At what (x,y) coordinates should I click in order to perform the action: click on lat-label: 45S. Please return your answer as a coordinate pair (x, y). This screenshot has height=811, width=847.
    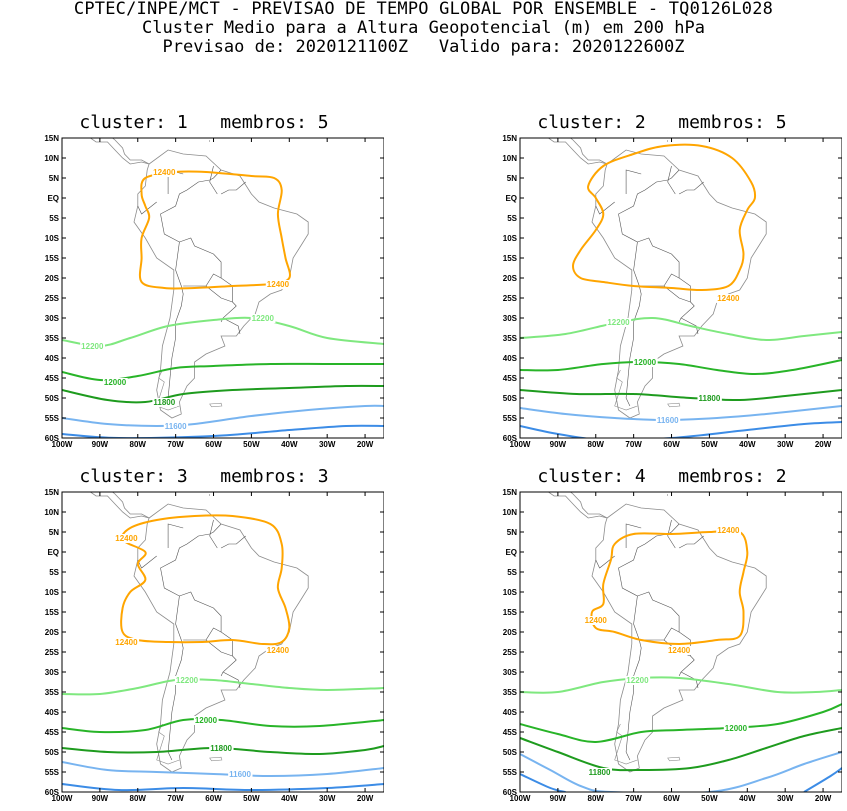
    Looking at the image, I should click on (510, 732).